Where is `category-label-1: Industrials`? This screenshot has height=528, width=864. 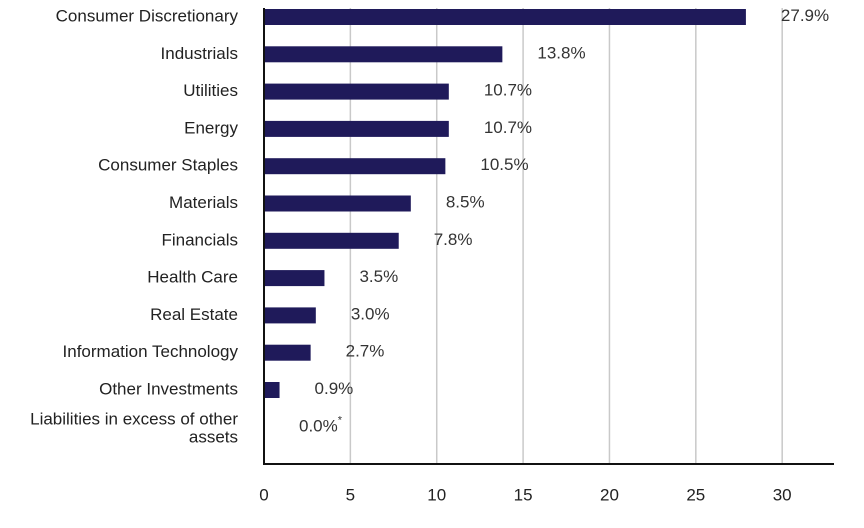
category-label-1: Industrials is located at coordinates (199, 53).